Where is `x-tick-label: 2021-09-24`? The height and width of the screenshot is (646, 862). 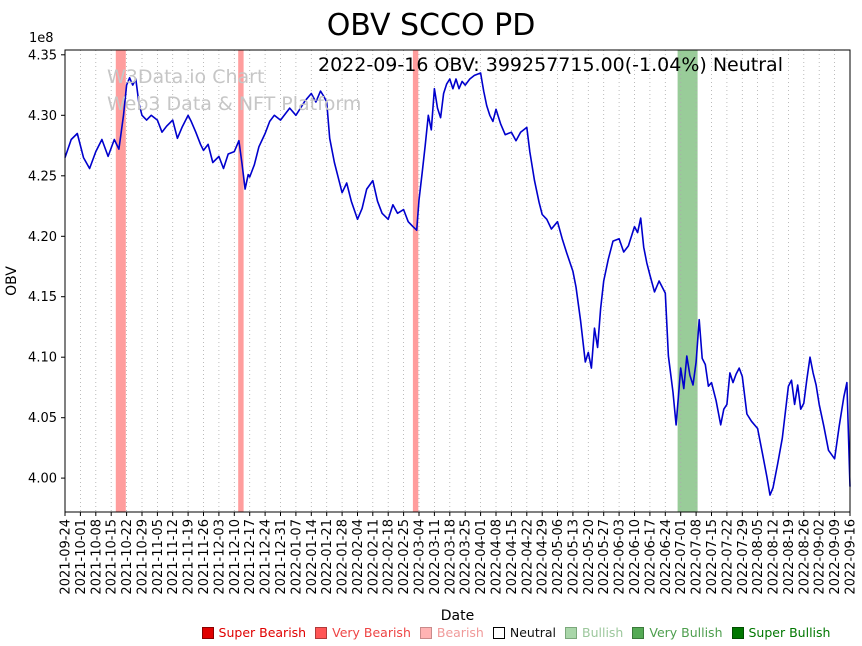 x-tick-label: 2021-09-24 is located at coordinates (66, 557).